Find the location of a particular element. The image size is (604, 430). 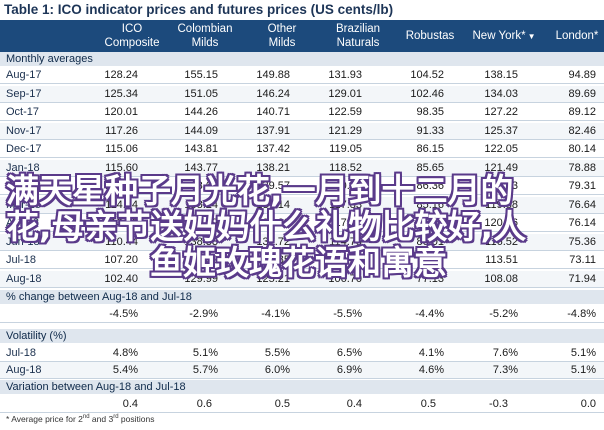

cell: 98.35 is located at coordinates (430, 112).